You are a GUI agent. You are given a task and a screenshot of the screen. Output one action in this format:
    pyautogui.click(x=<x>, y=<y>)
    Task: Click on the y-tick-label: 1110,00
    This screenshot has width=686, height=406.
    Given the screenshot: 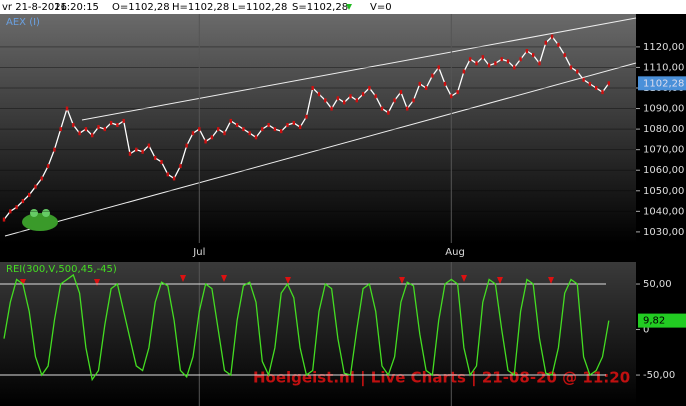 What is the action you would take?
    pyautogui.click(x=663, y=67)
    